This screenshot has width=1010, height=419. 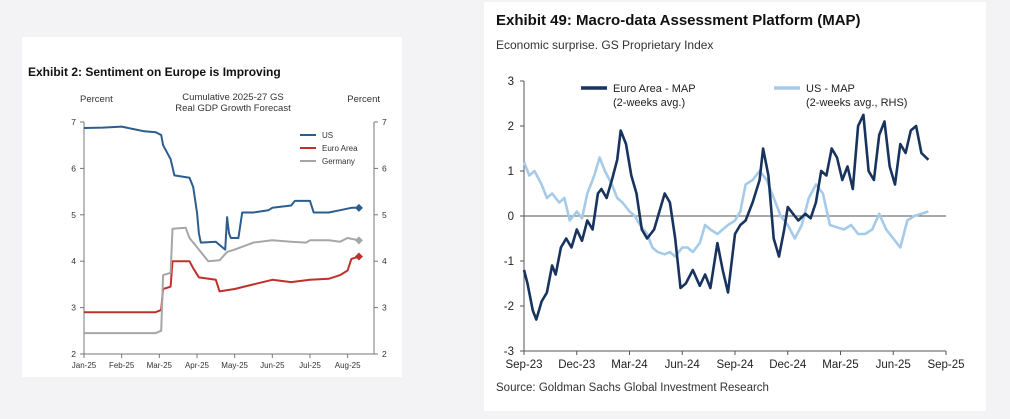 What do you see at coordinates (509, 352) in the screenshot?
I see `right-ytick-label: -3` at bounding box center [509, 352].